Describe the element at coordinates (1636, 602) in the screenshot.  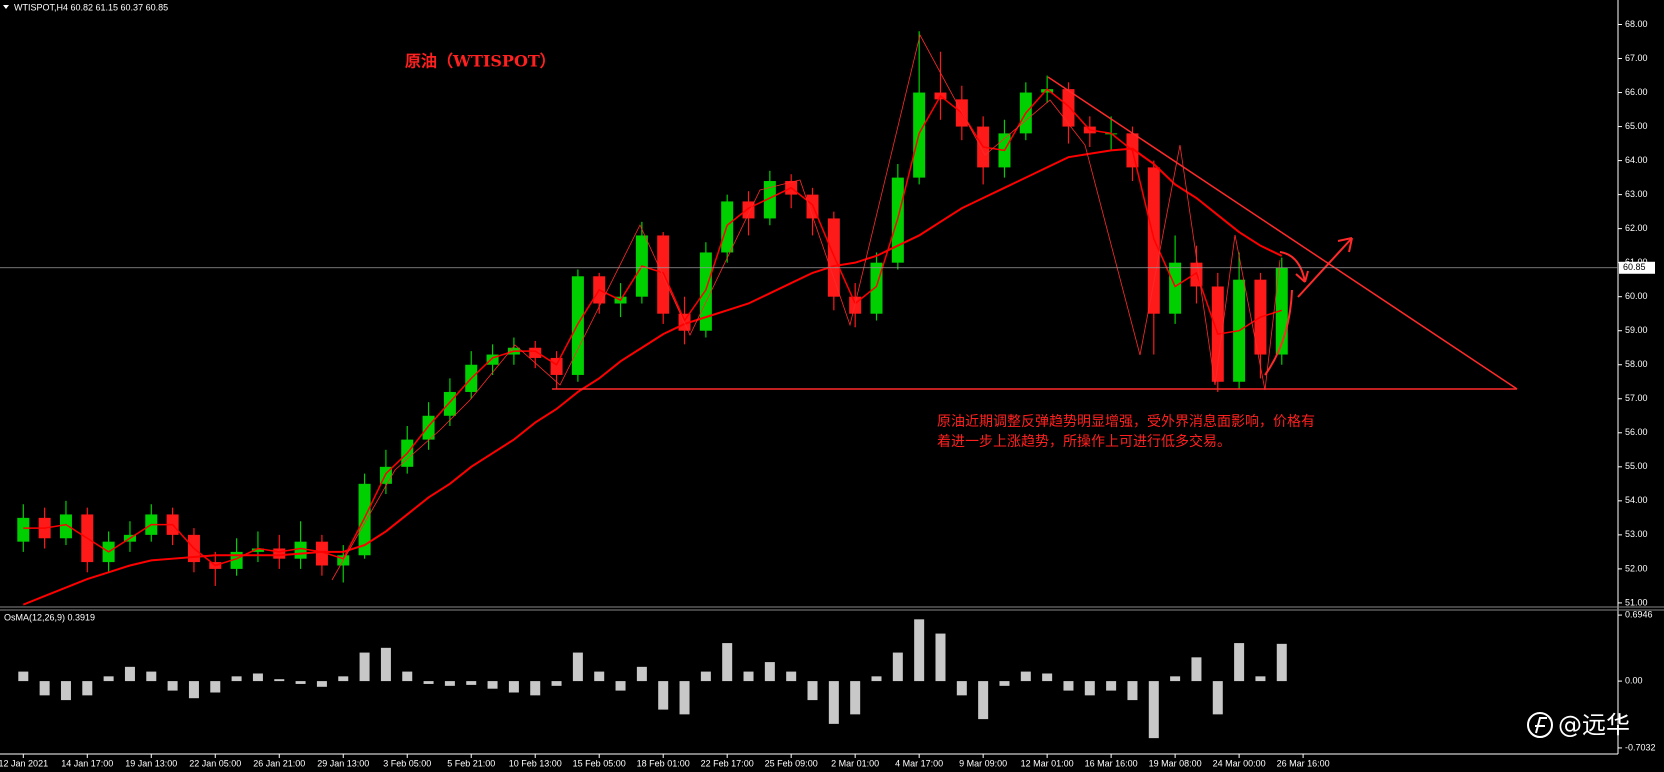
I see `y-tick-label: 51.00` at that location.